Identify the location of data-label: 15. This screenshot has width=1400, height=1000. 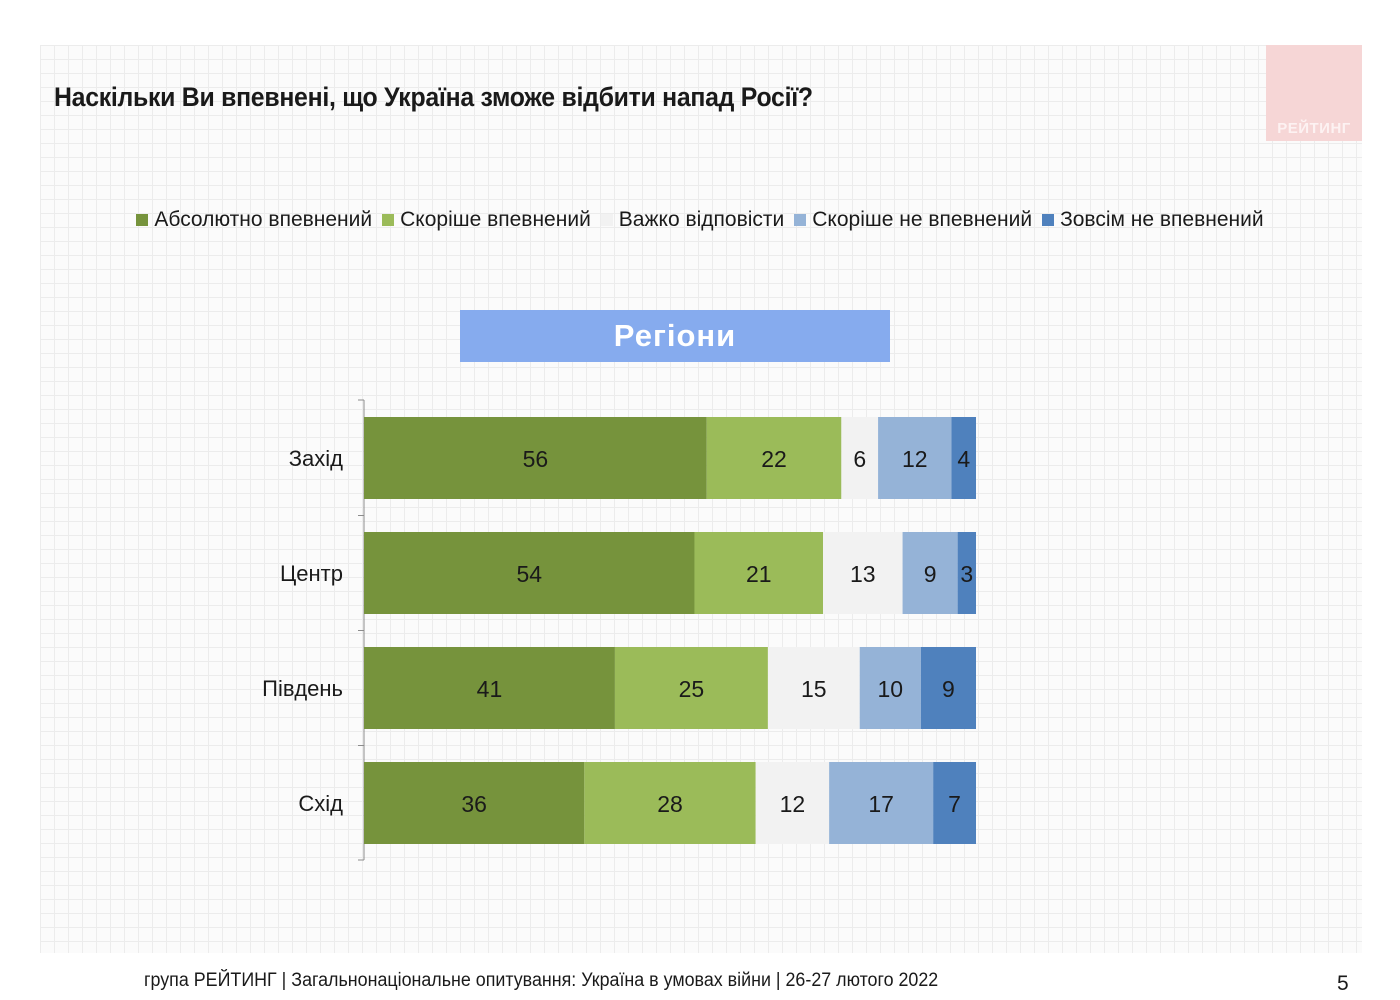
(814, 689).